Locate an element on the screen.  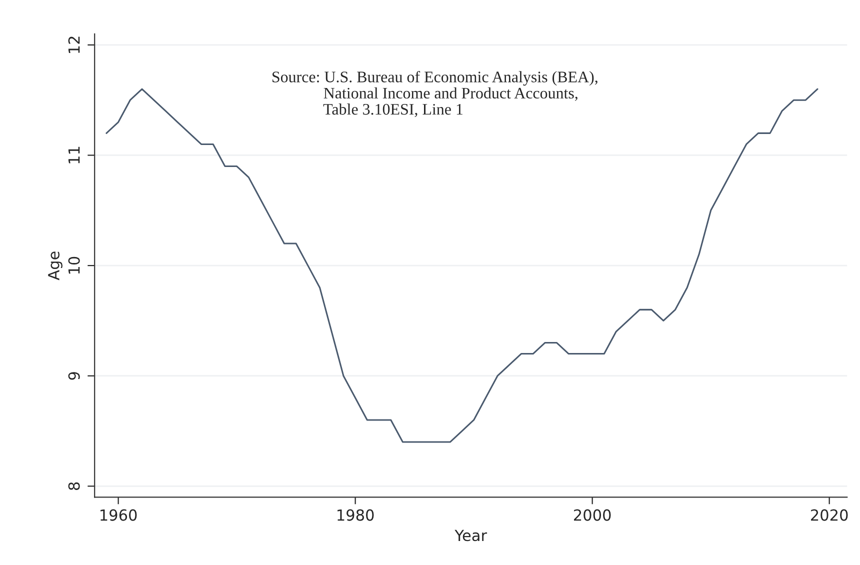
y-axis-title: Age is located at coordinates (55, 266).